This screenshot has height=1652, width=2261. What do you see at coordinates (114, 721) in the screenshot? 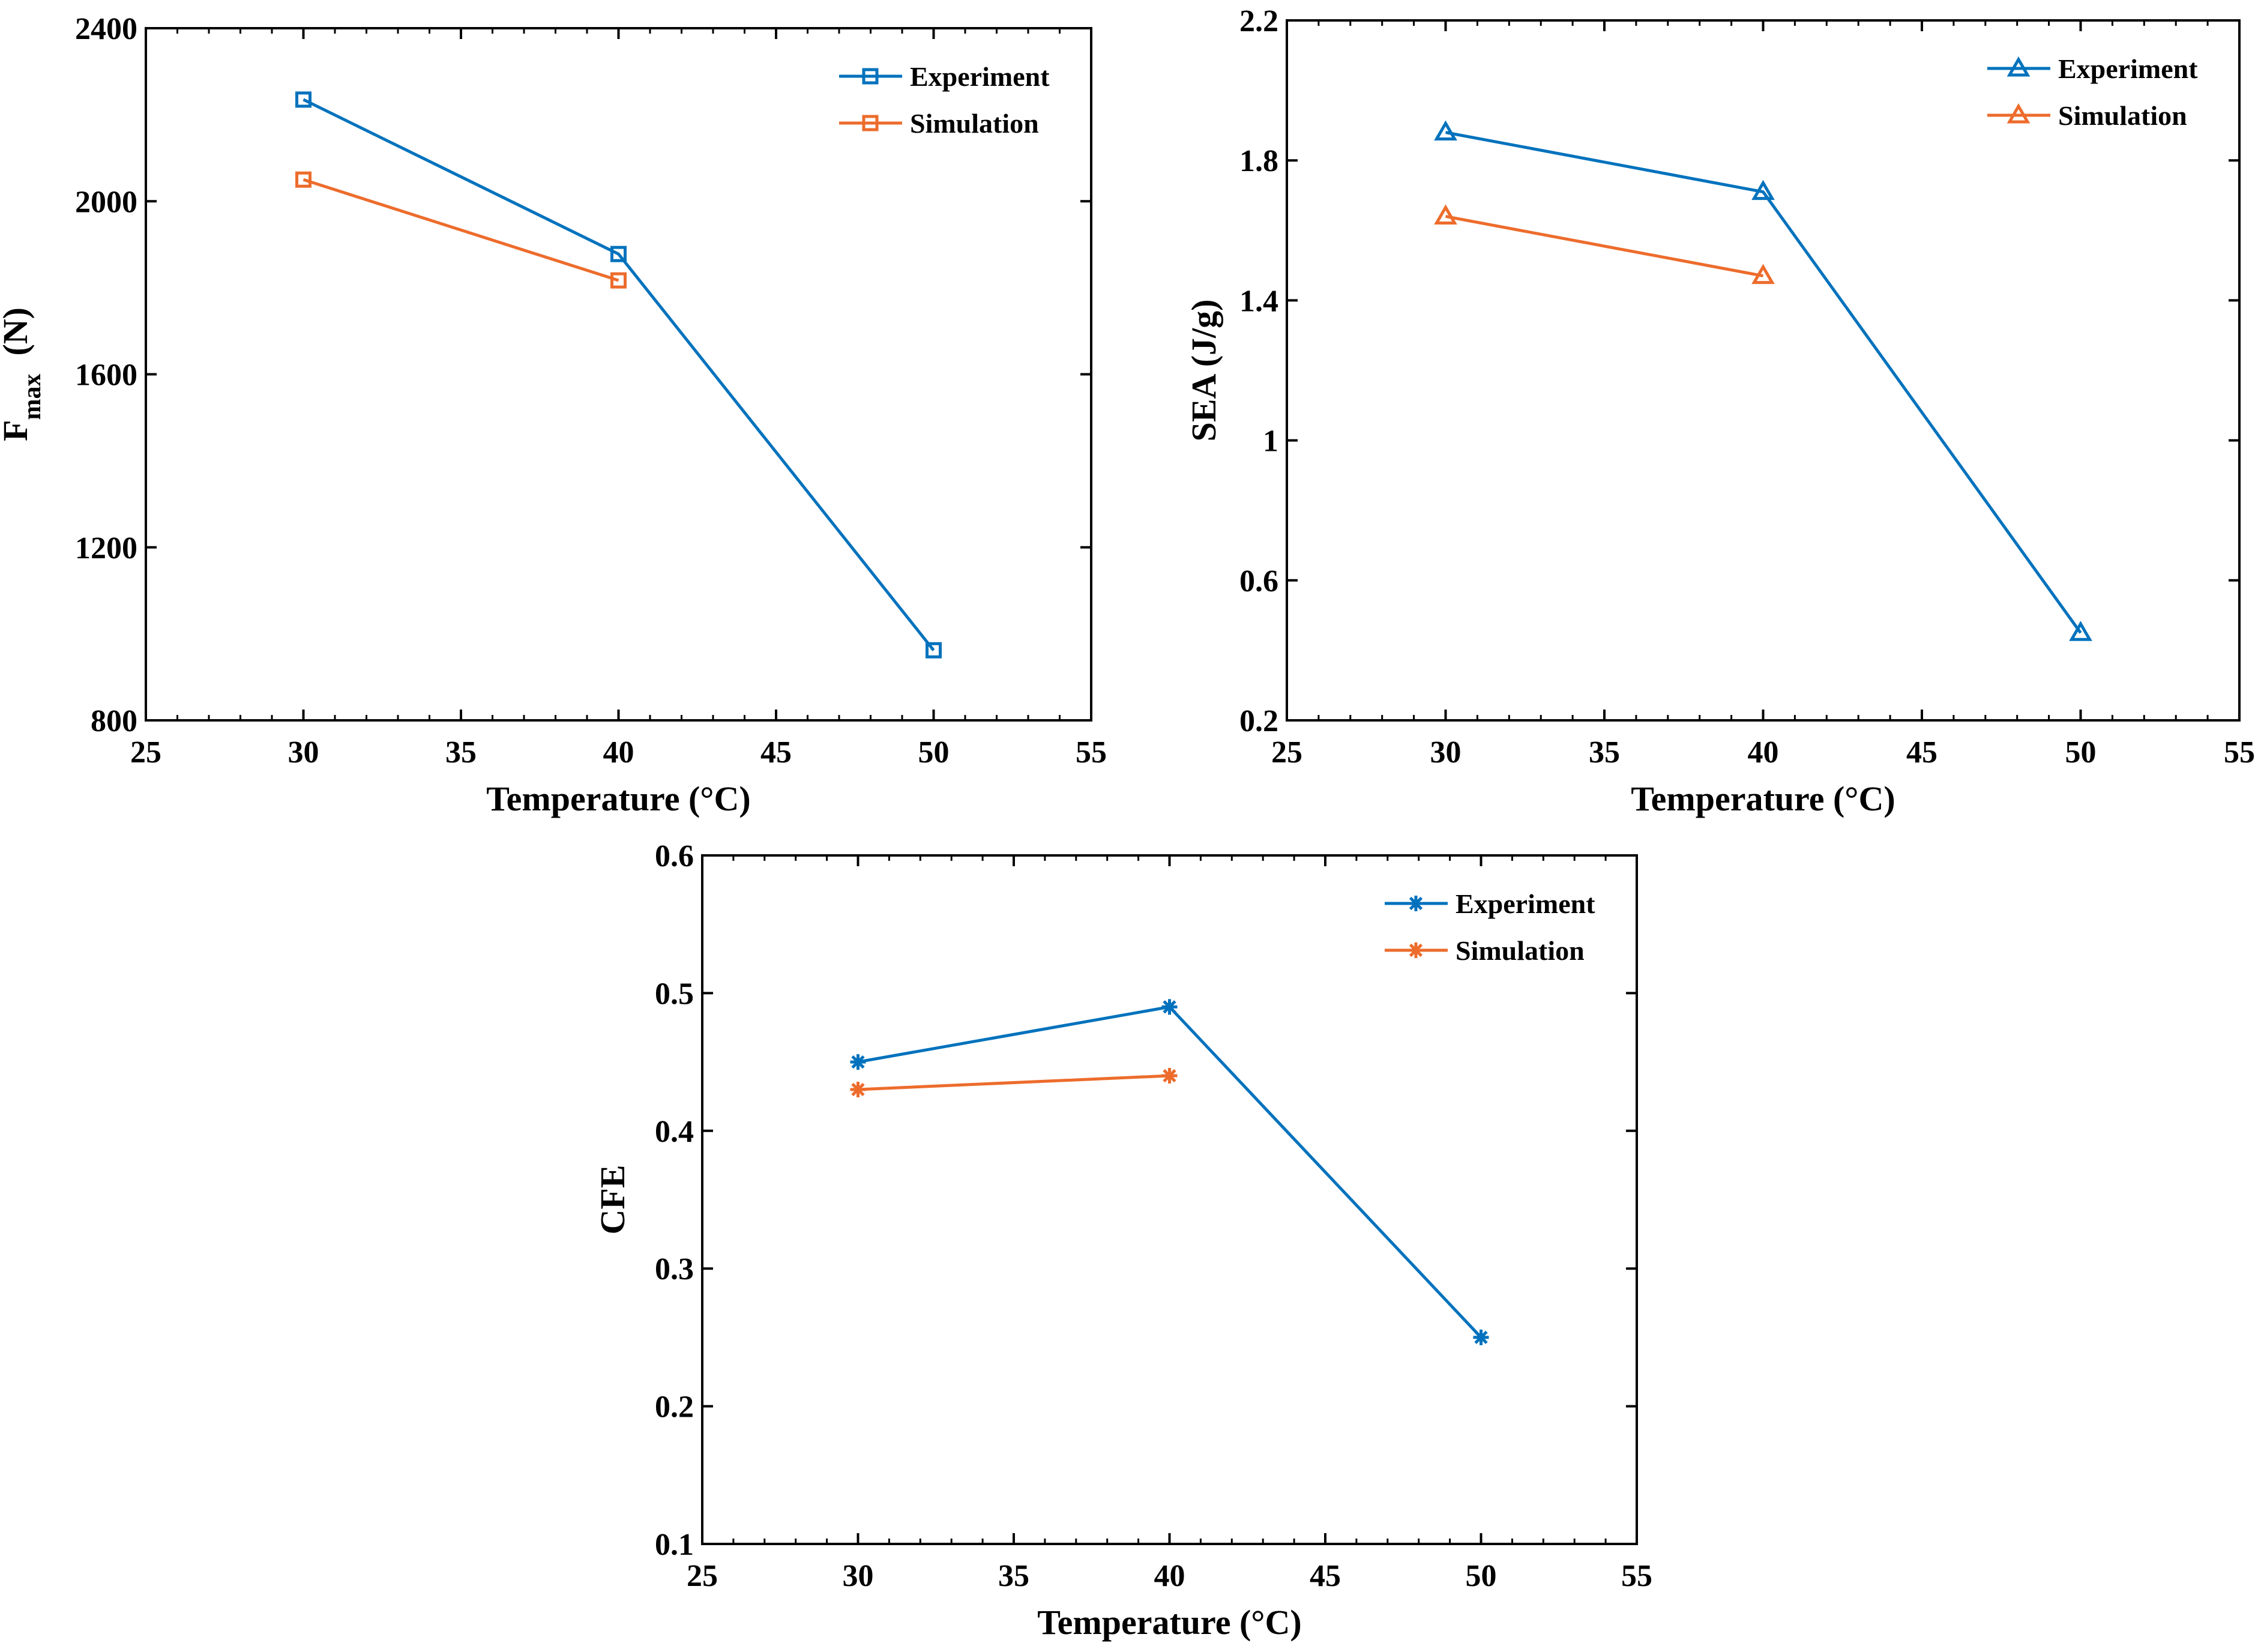
I see `y-tick-label: 800` at bounding box center [114, 721].